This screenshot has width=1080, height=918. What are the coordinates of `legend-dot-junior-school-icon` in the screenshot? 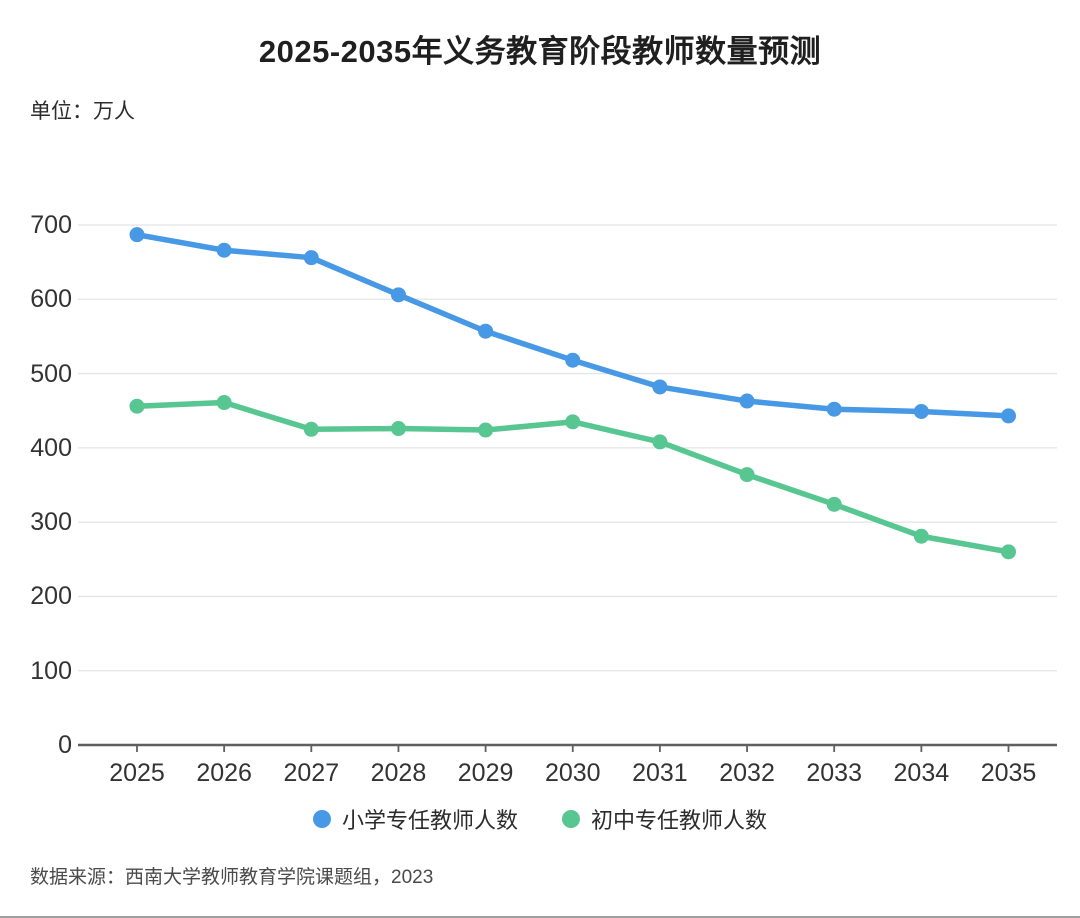 It's located at (571, 819).